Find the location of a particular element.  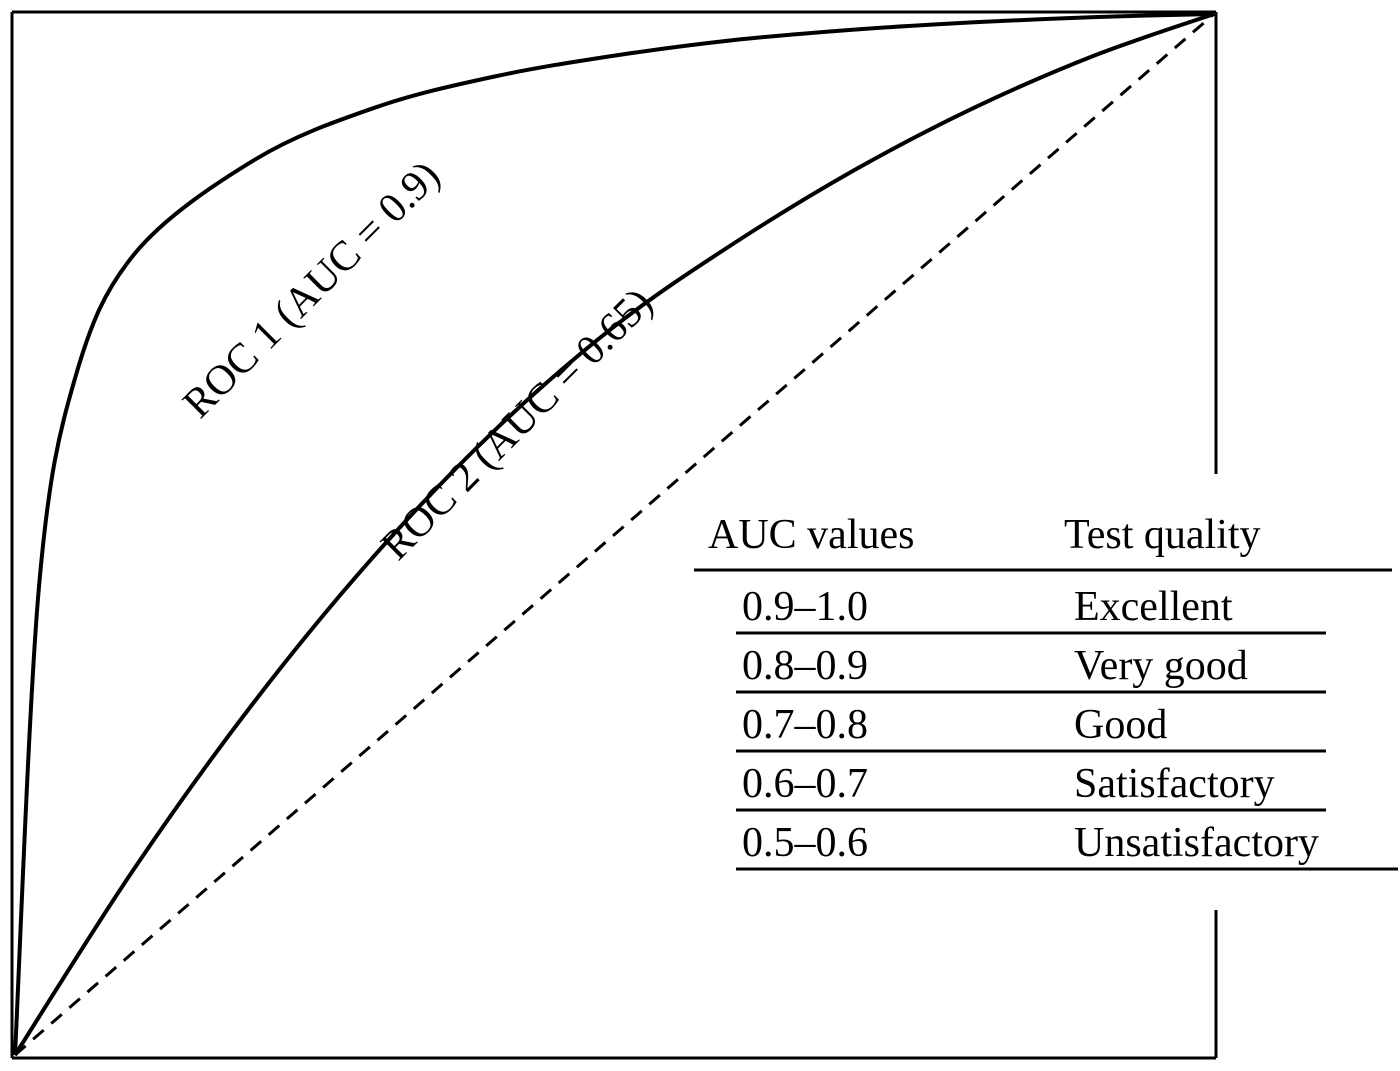

test-quality-cell: Unsatisfactory is located at coordinates (1196, 843).